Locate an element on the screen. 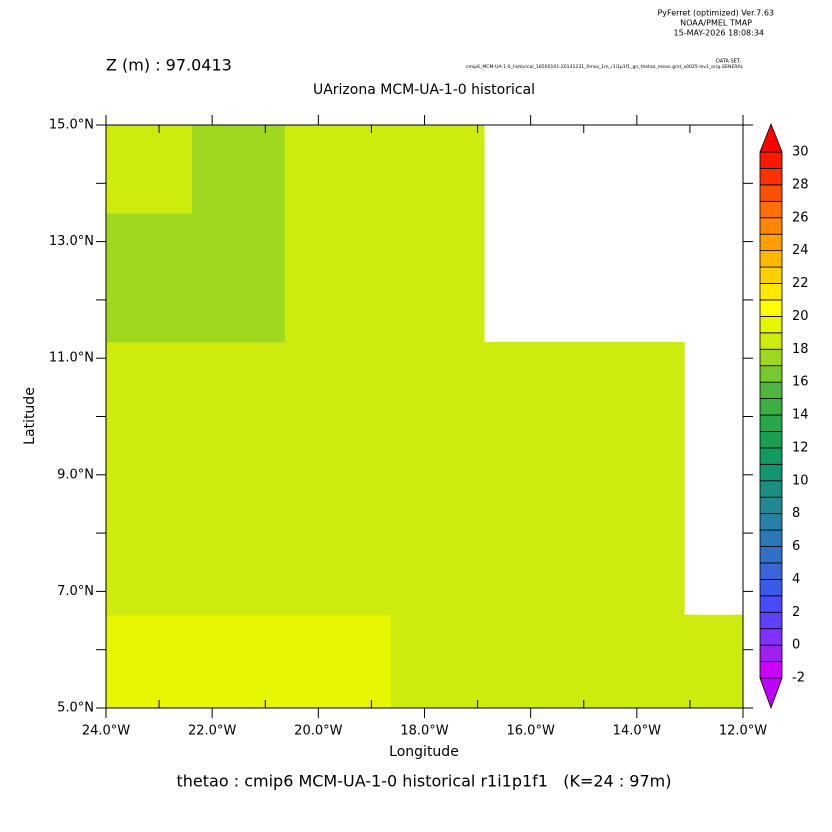 This screenshot has height=832, width=832. y-tick-label: 9.0°N is located at coordinates (75, 474).